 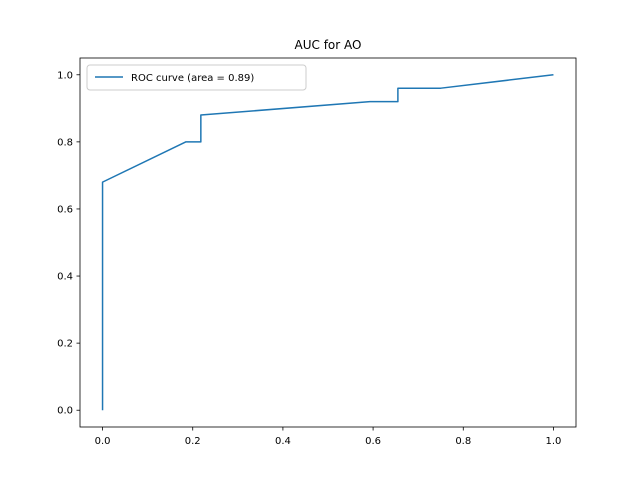 What do you see at coordinates (192, 78) in the screenshot?
I see `legend-label-roc-curve: ROC curve (area = 0.89)` at bounding box center [192, 78].